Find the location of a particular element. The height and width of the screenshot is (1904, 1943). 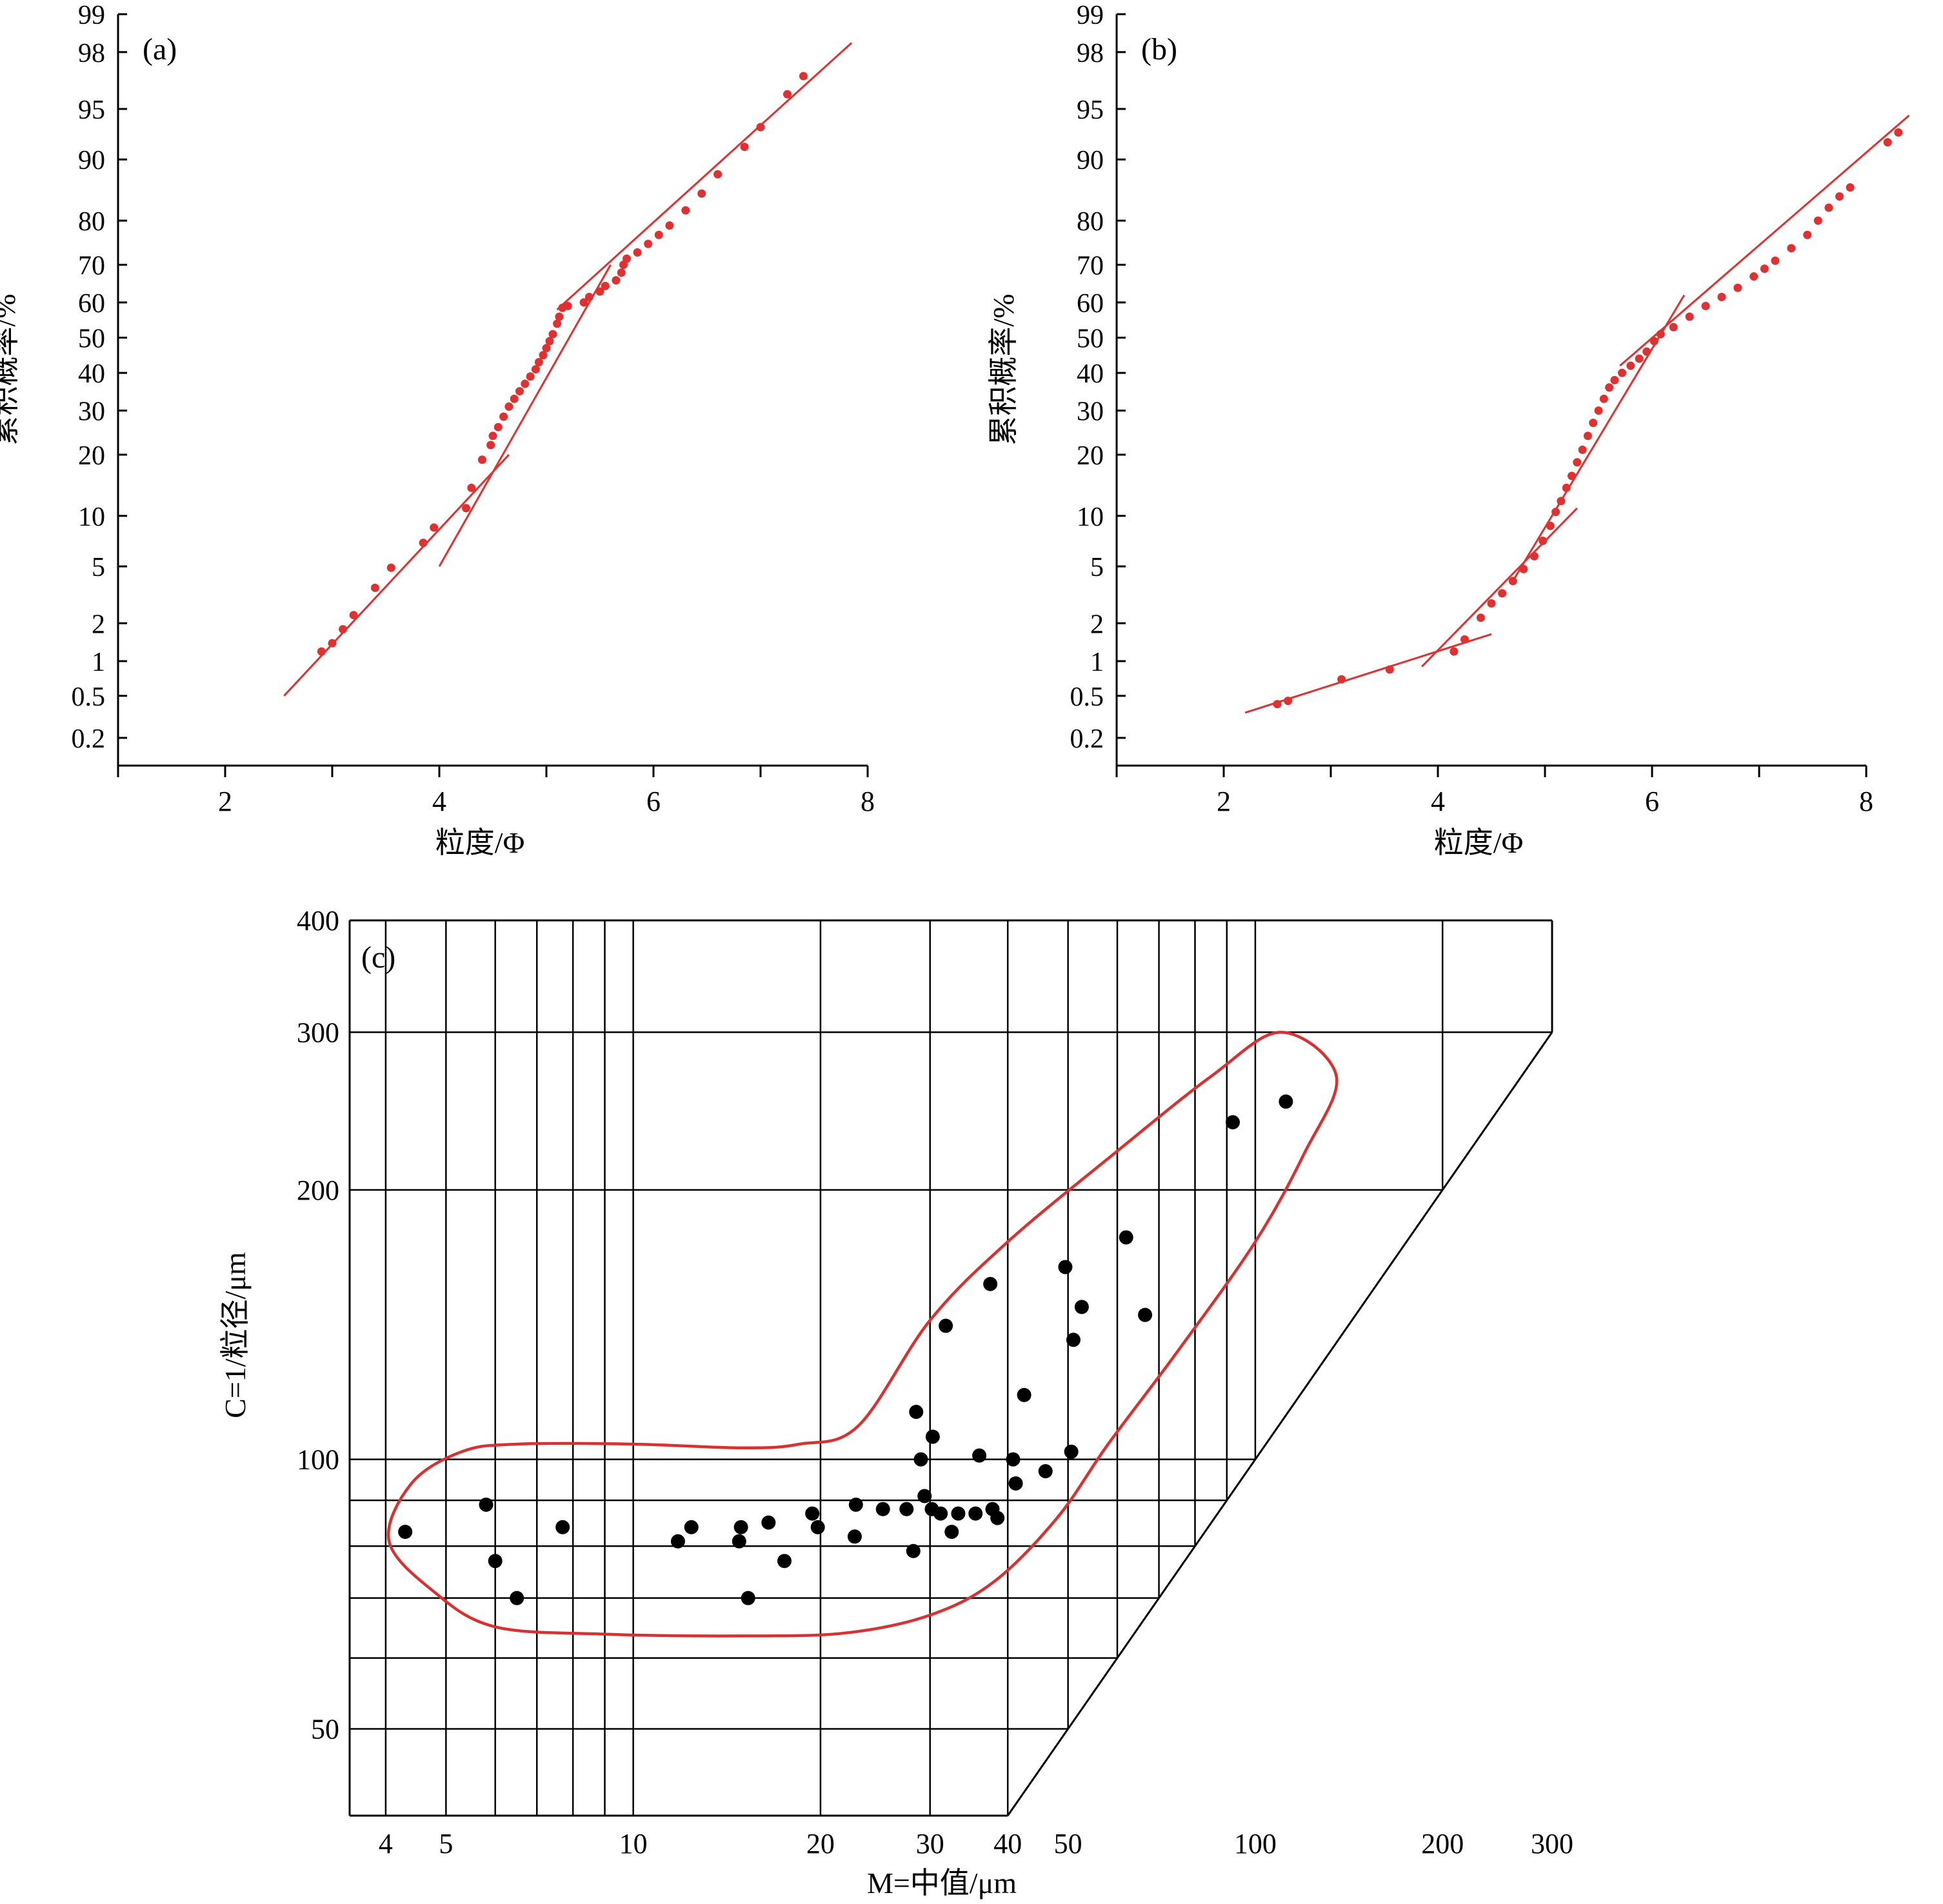

y-tick-label: 95 is located at coordinates (92, 110).